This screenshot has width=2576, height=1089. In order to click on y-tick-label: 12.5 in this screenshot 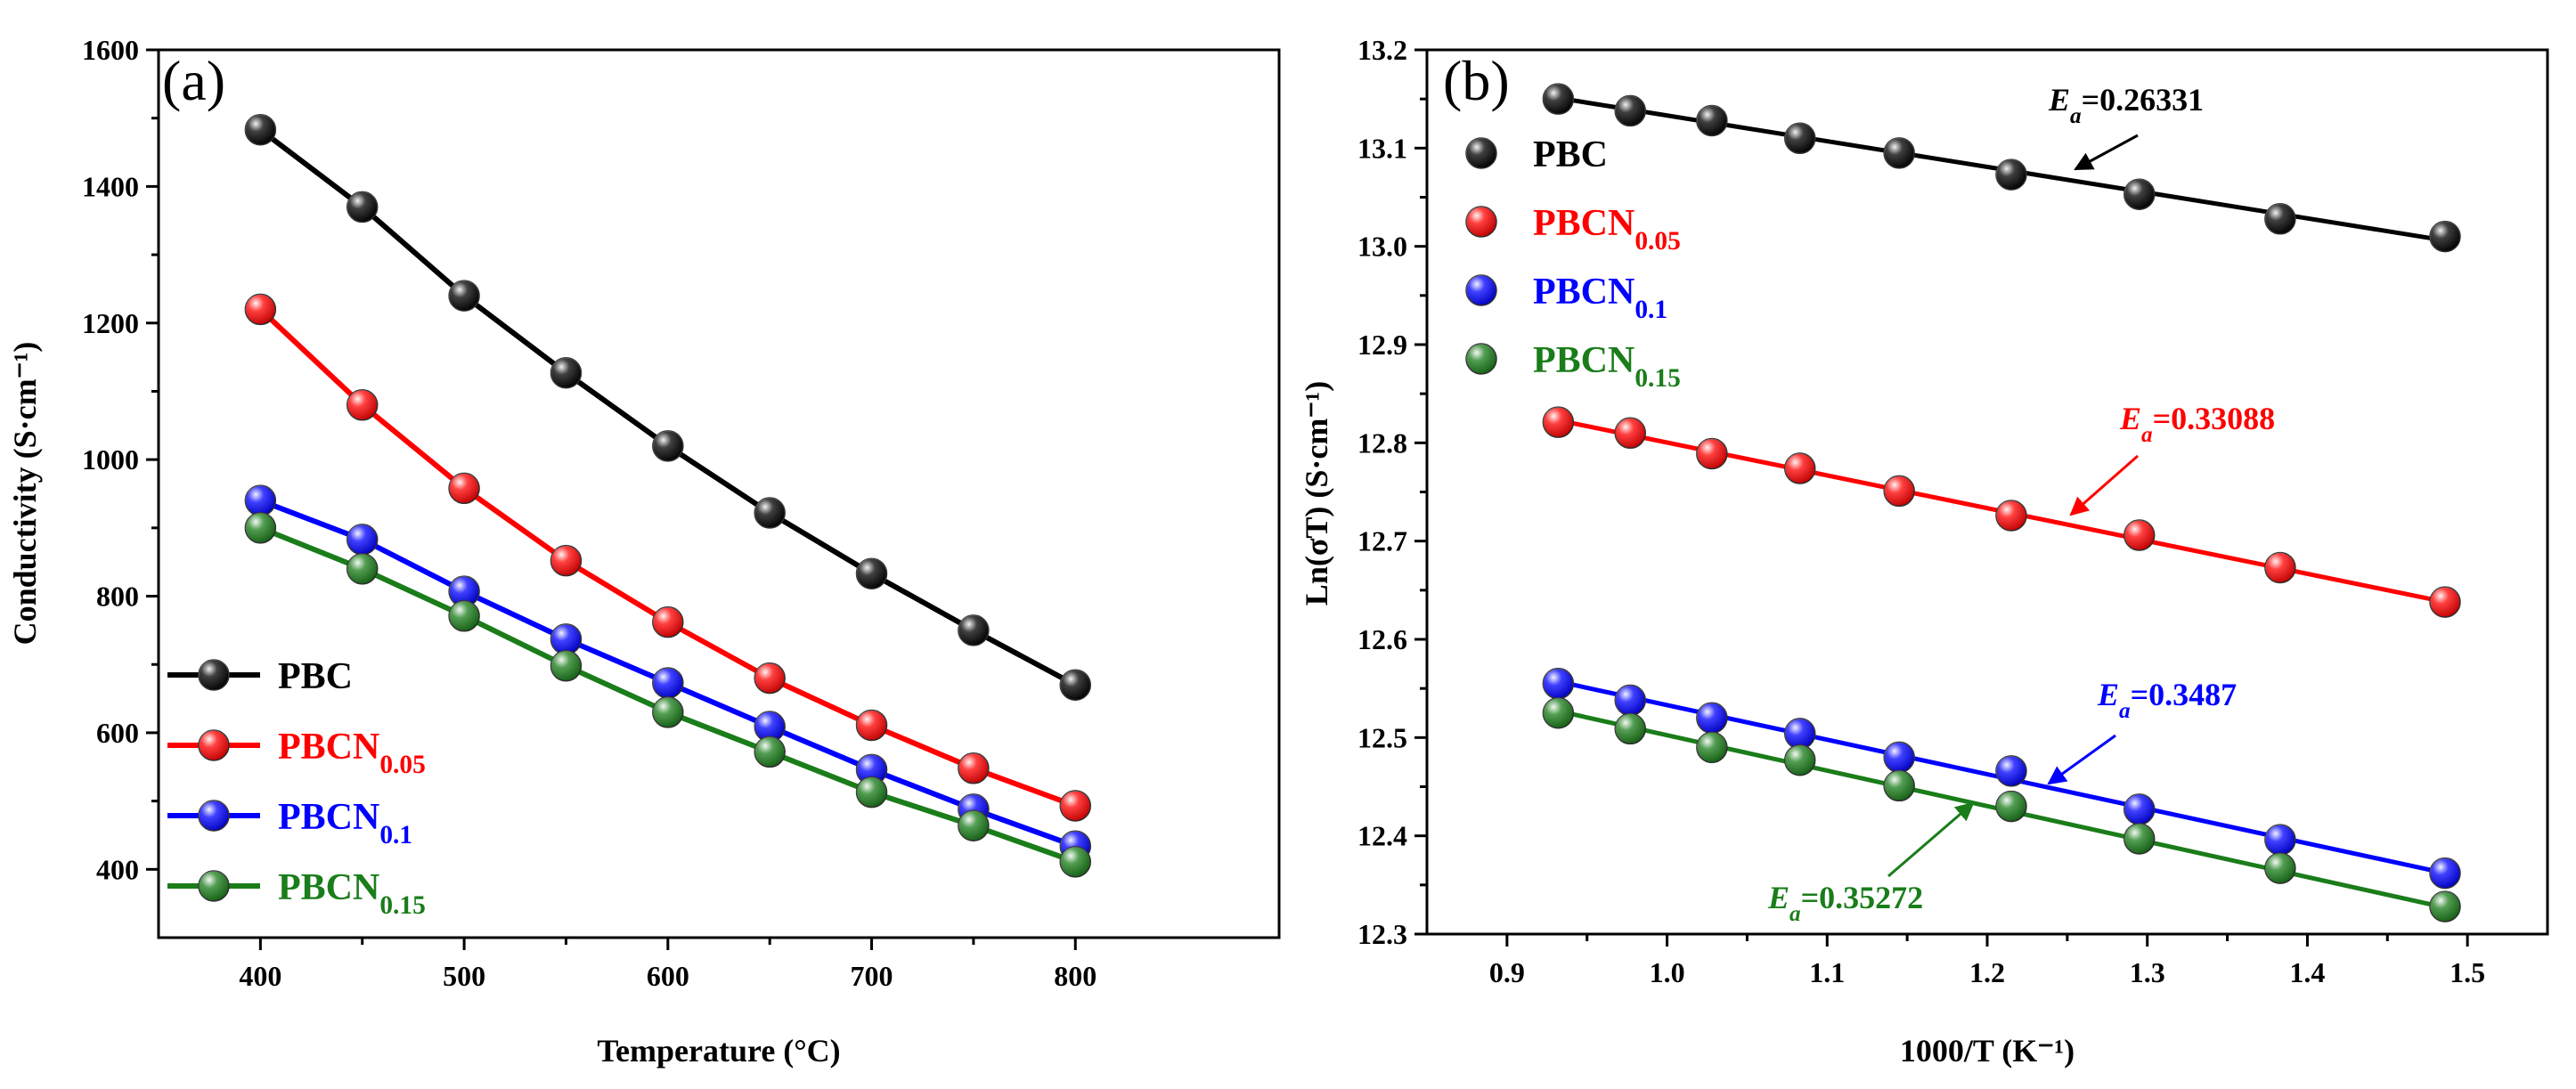, I will do `click(1382, 737)`.